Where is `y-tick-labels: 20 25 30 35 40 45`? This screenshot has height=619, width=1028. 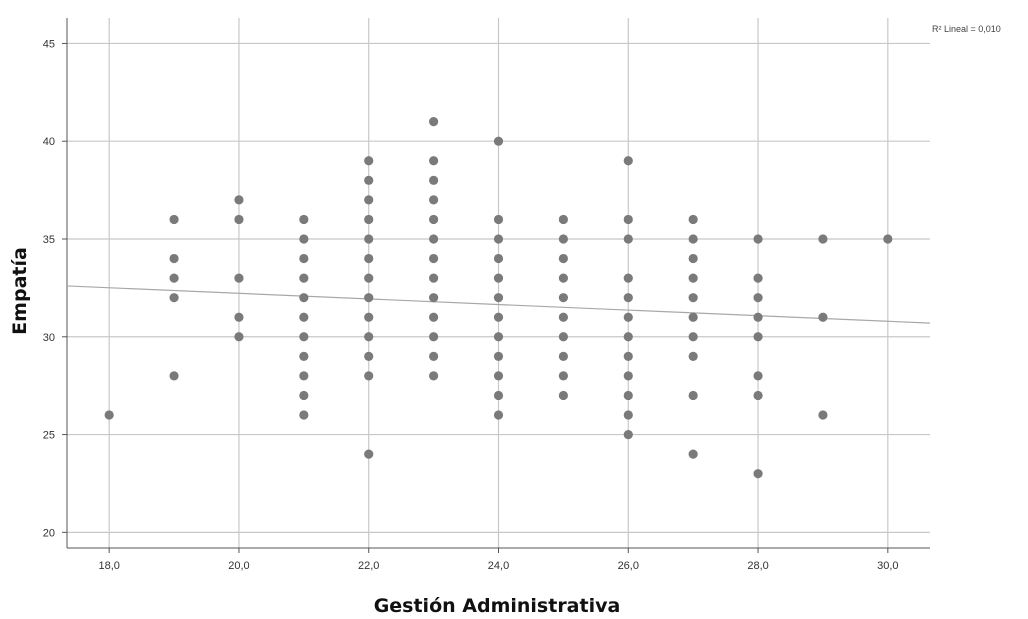
y-tick-labels: 20 25 30 35 40 45 is located at coordinates (49, 288).